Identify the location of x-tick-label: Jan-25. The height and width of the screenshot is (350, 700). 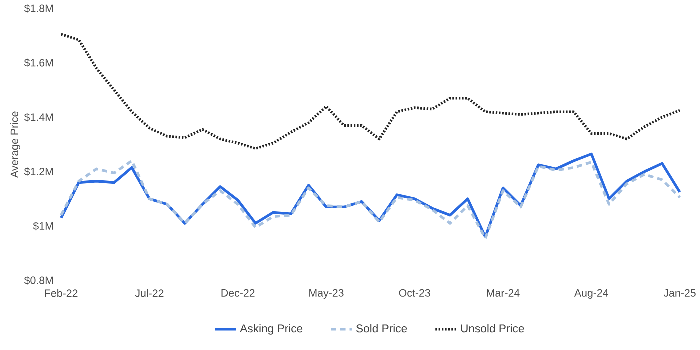
(680, 293).